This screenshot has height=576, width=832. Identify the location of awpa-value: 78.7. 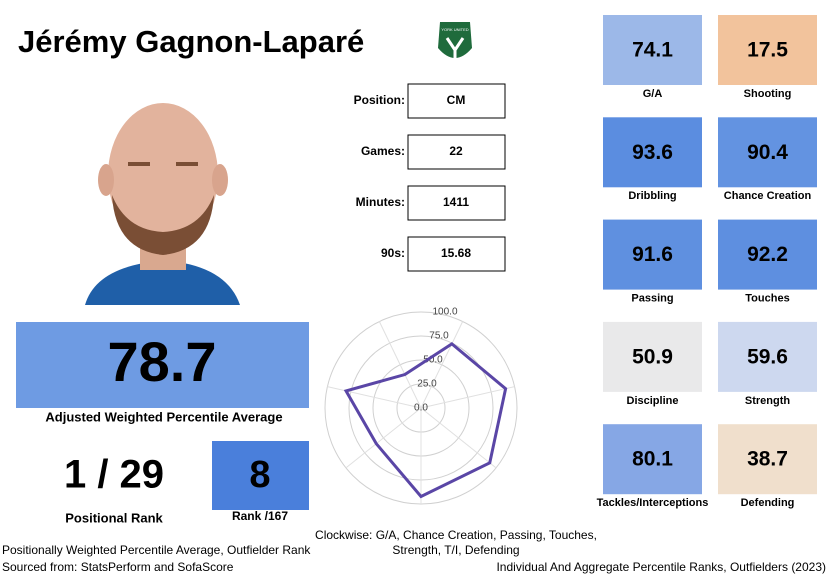
(162, 361).